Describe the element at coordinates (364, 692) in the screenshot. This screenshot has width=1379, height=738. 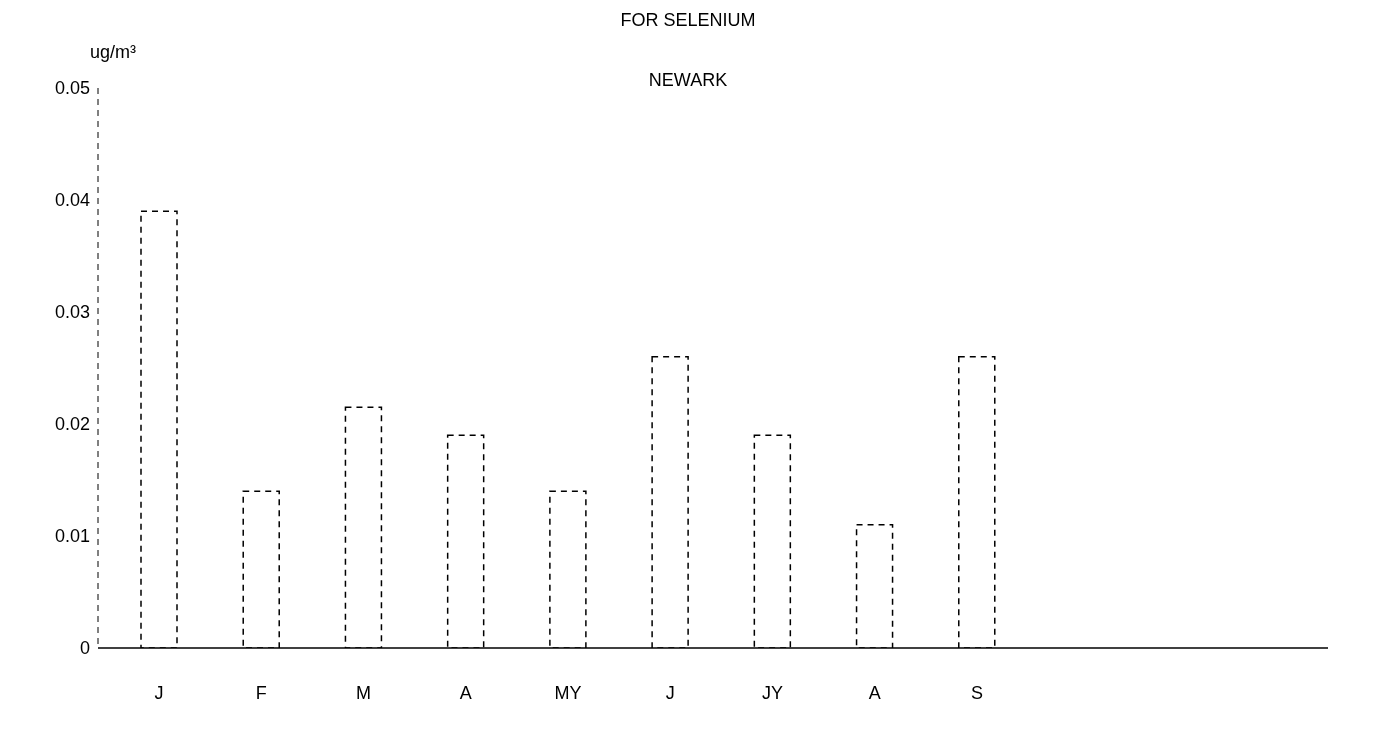
I see `x-tick-label: M` at that location.